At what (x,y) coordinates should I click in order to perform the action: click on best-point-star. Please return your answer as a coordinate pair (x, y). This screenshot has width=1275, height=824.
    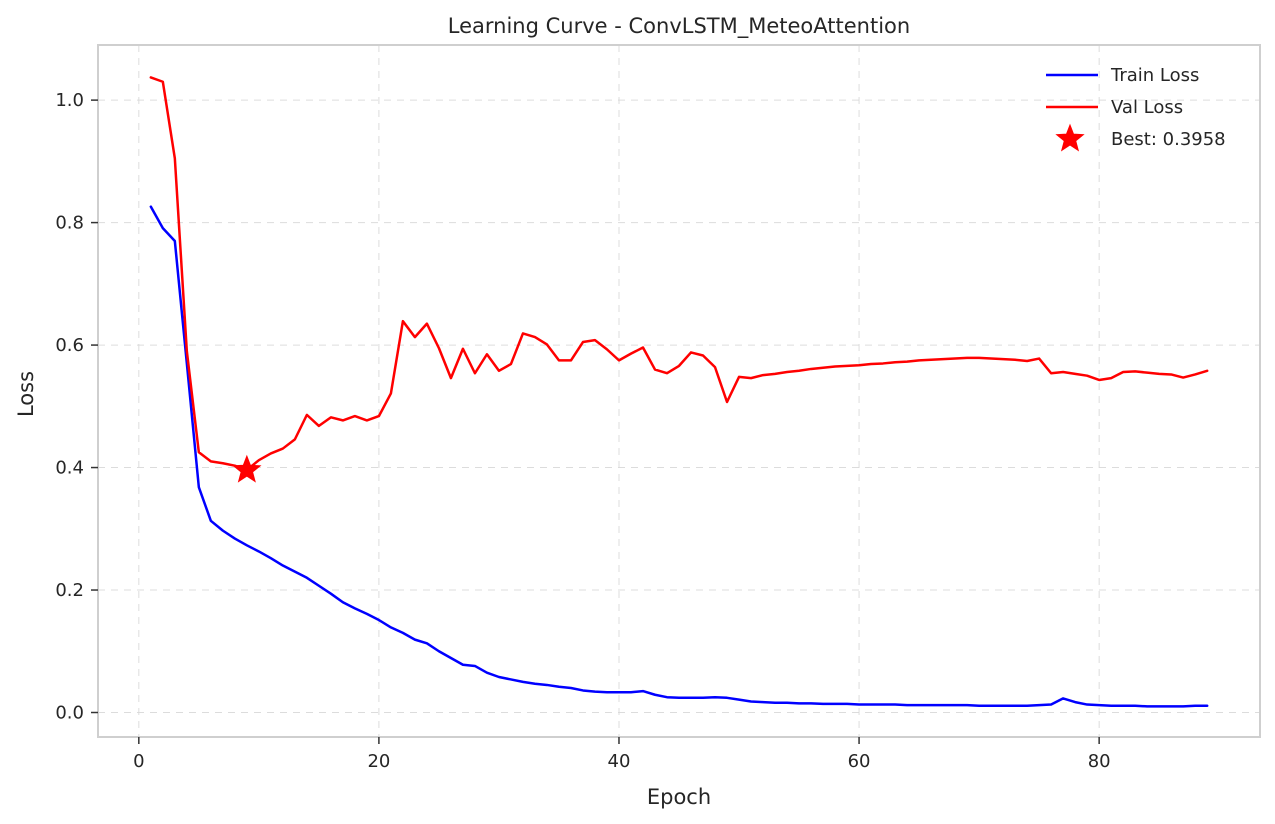
    Looking at the image, I should click on (247, 468).